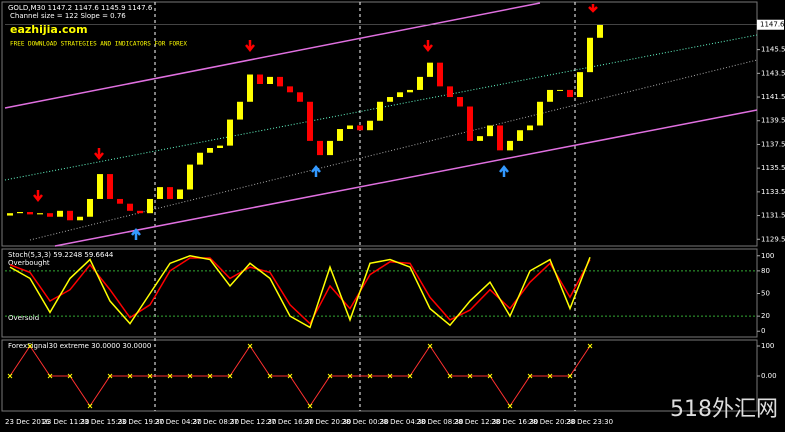 The width and height of the screenshot is (785, 432). I want to click on x-tick-label: 28 Dec 20:30, so click(552, 422).